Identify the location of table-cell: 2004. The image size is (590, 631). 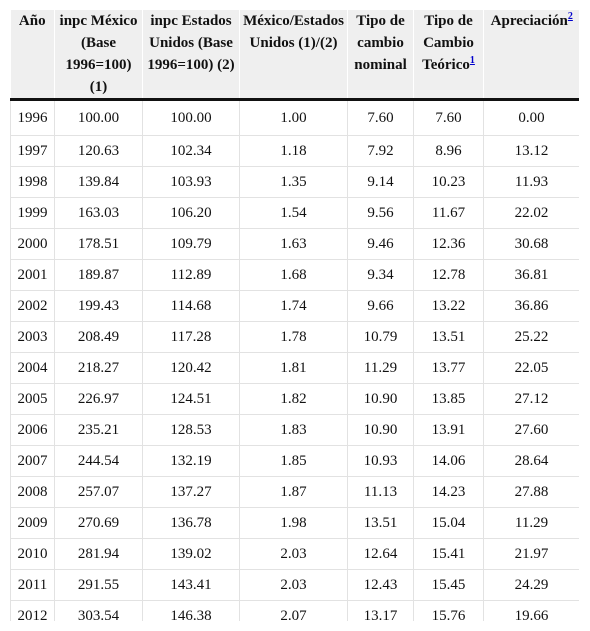
(32, 368).